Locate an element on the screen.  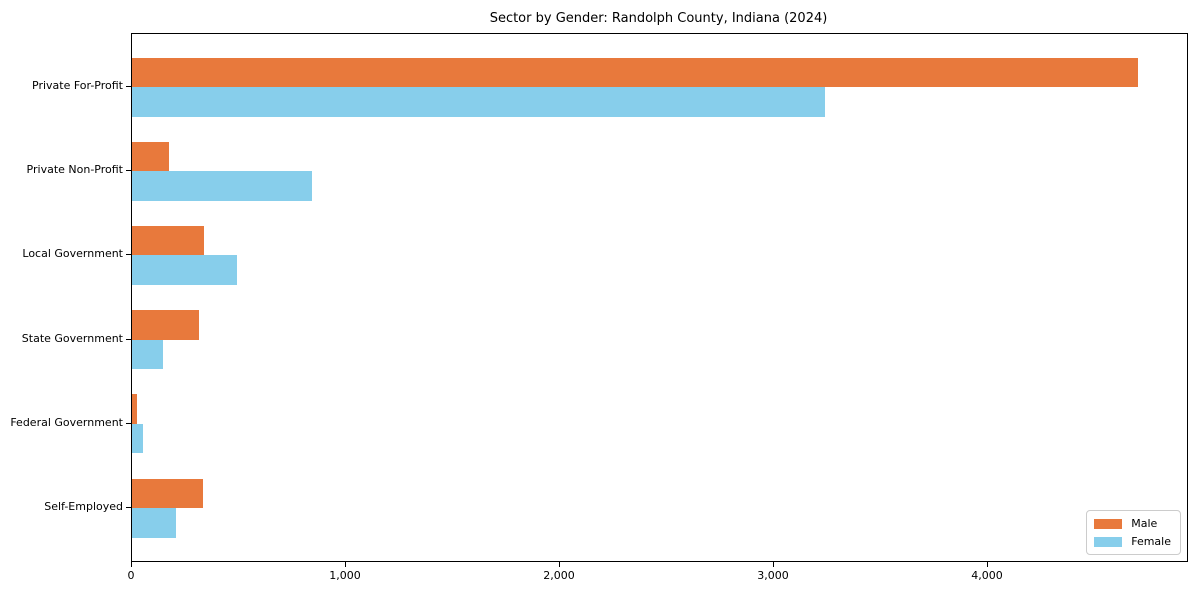
legend-label-male: Male is located at coordinates (1144, 523).